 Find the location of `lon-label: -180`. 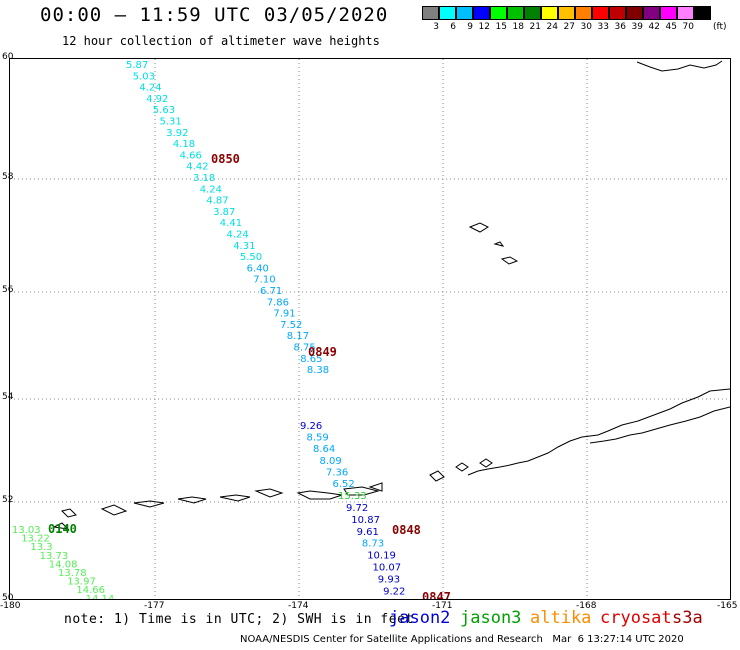

lon-label: -180 is located at coordinates (10, 606).